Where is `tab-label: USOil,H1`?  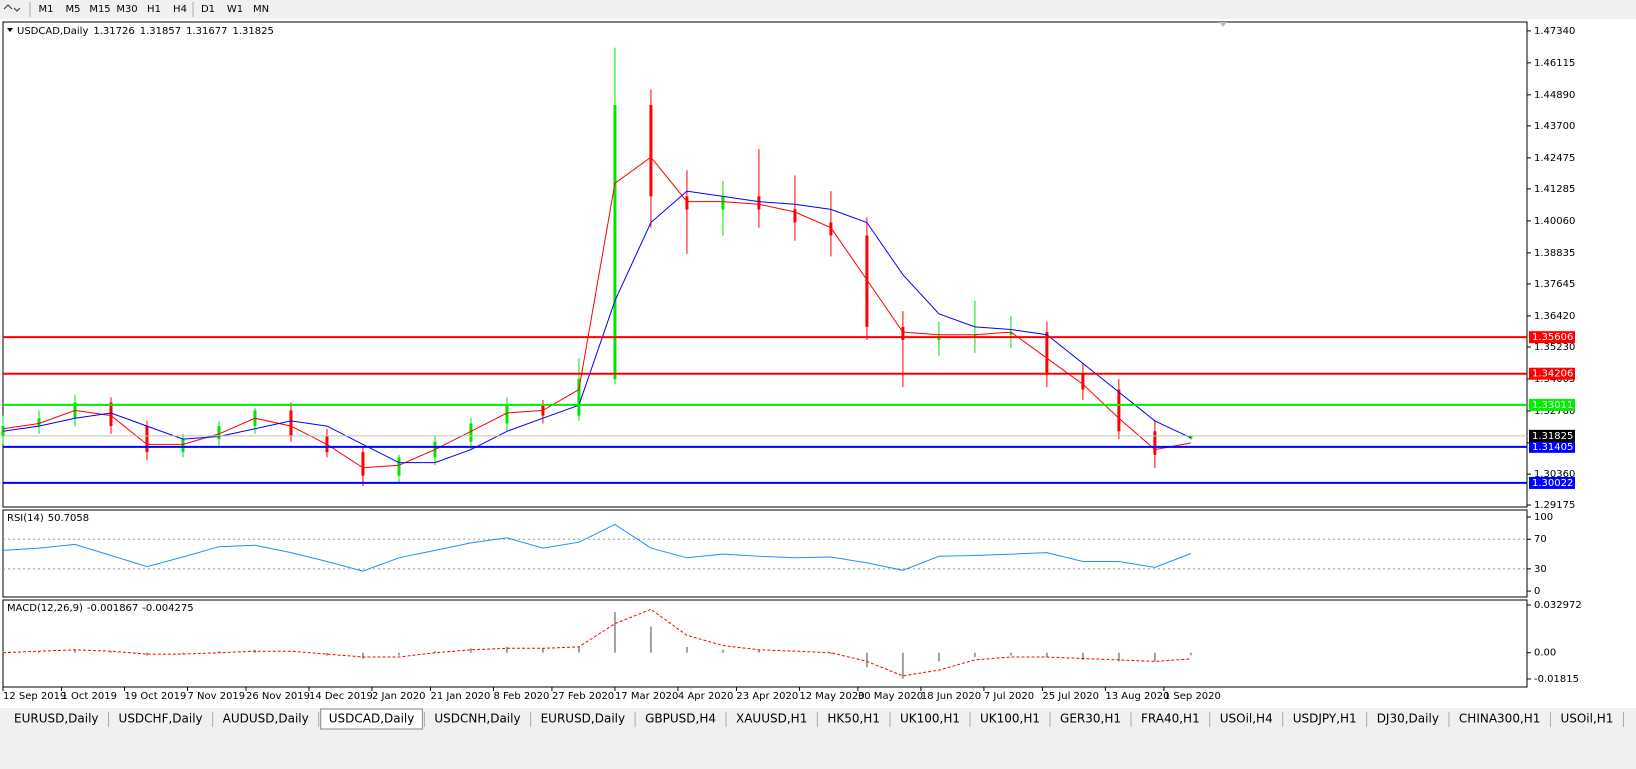 tab-label: USOil,H1 is located at coordinates (1586, 719).